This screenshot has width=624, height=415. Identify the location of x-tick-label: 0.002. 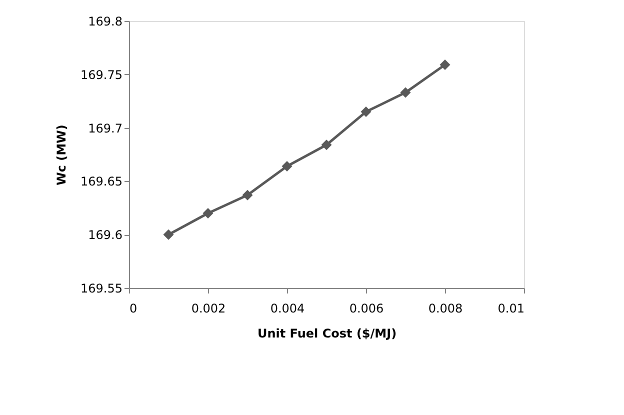
(208, 309).